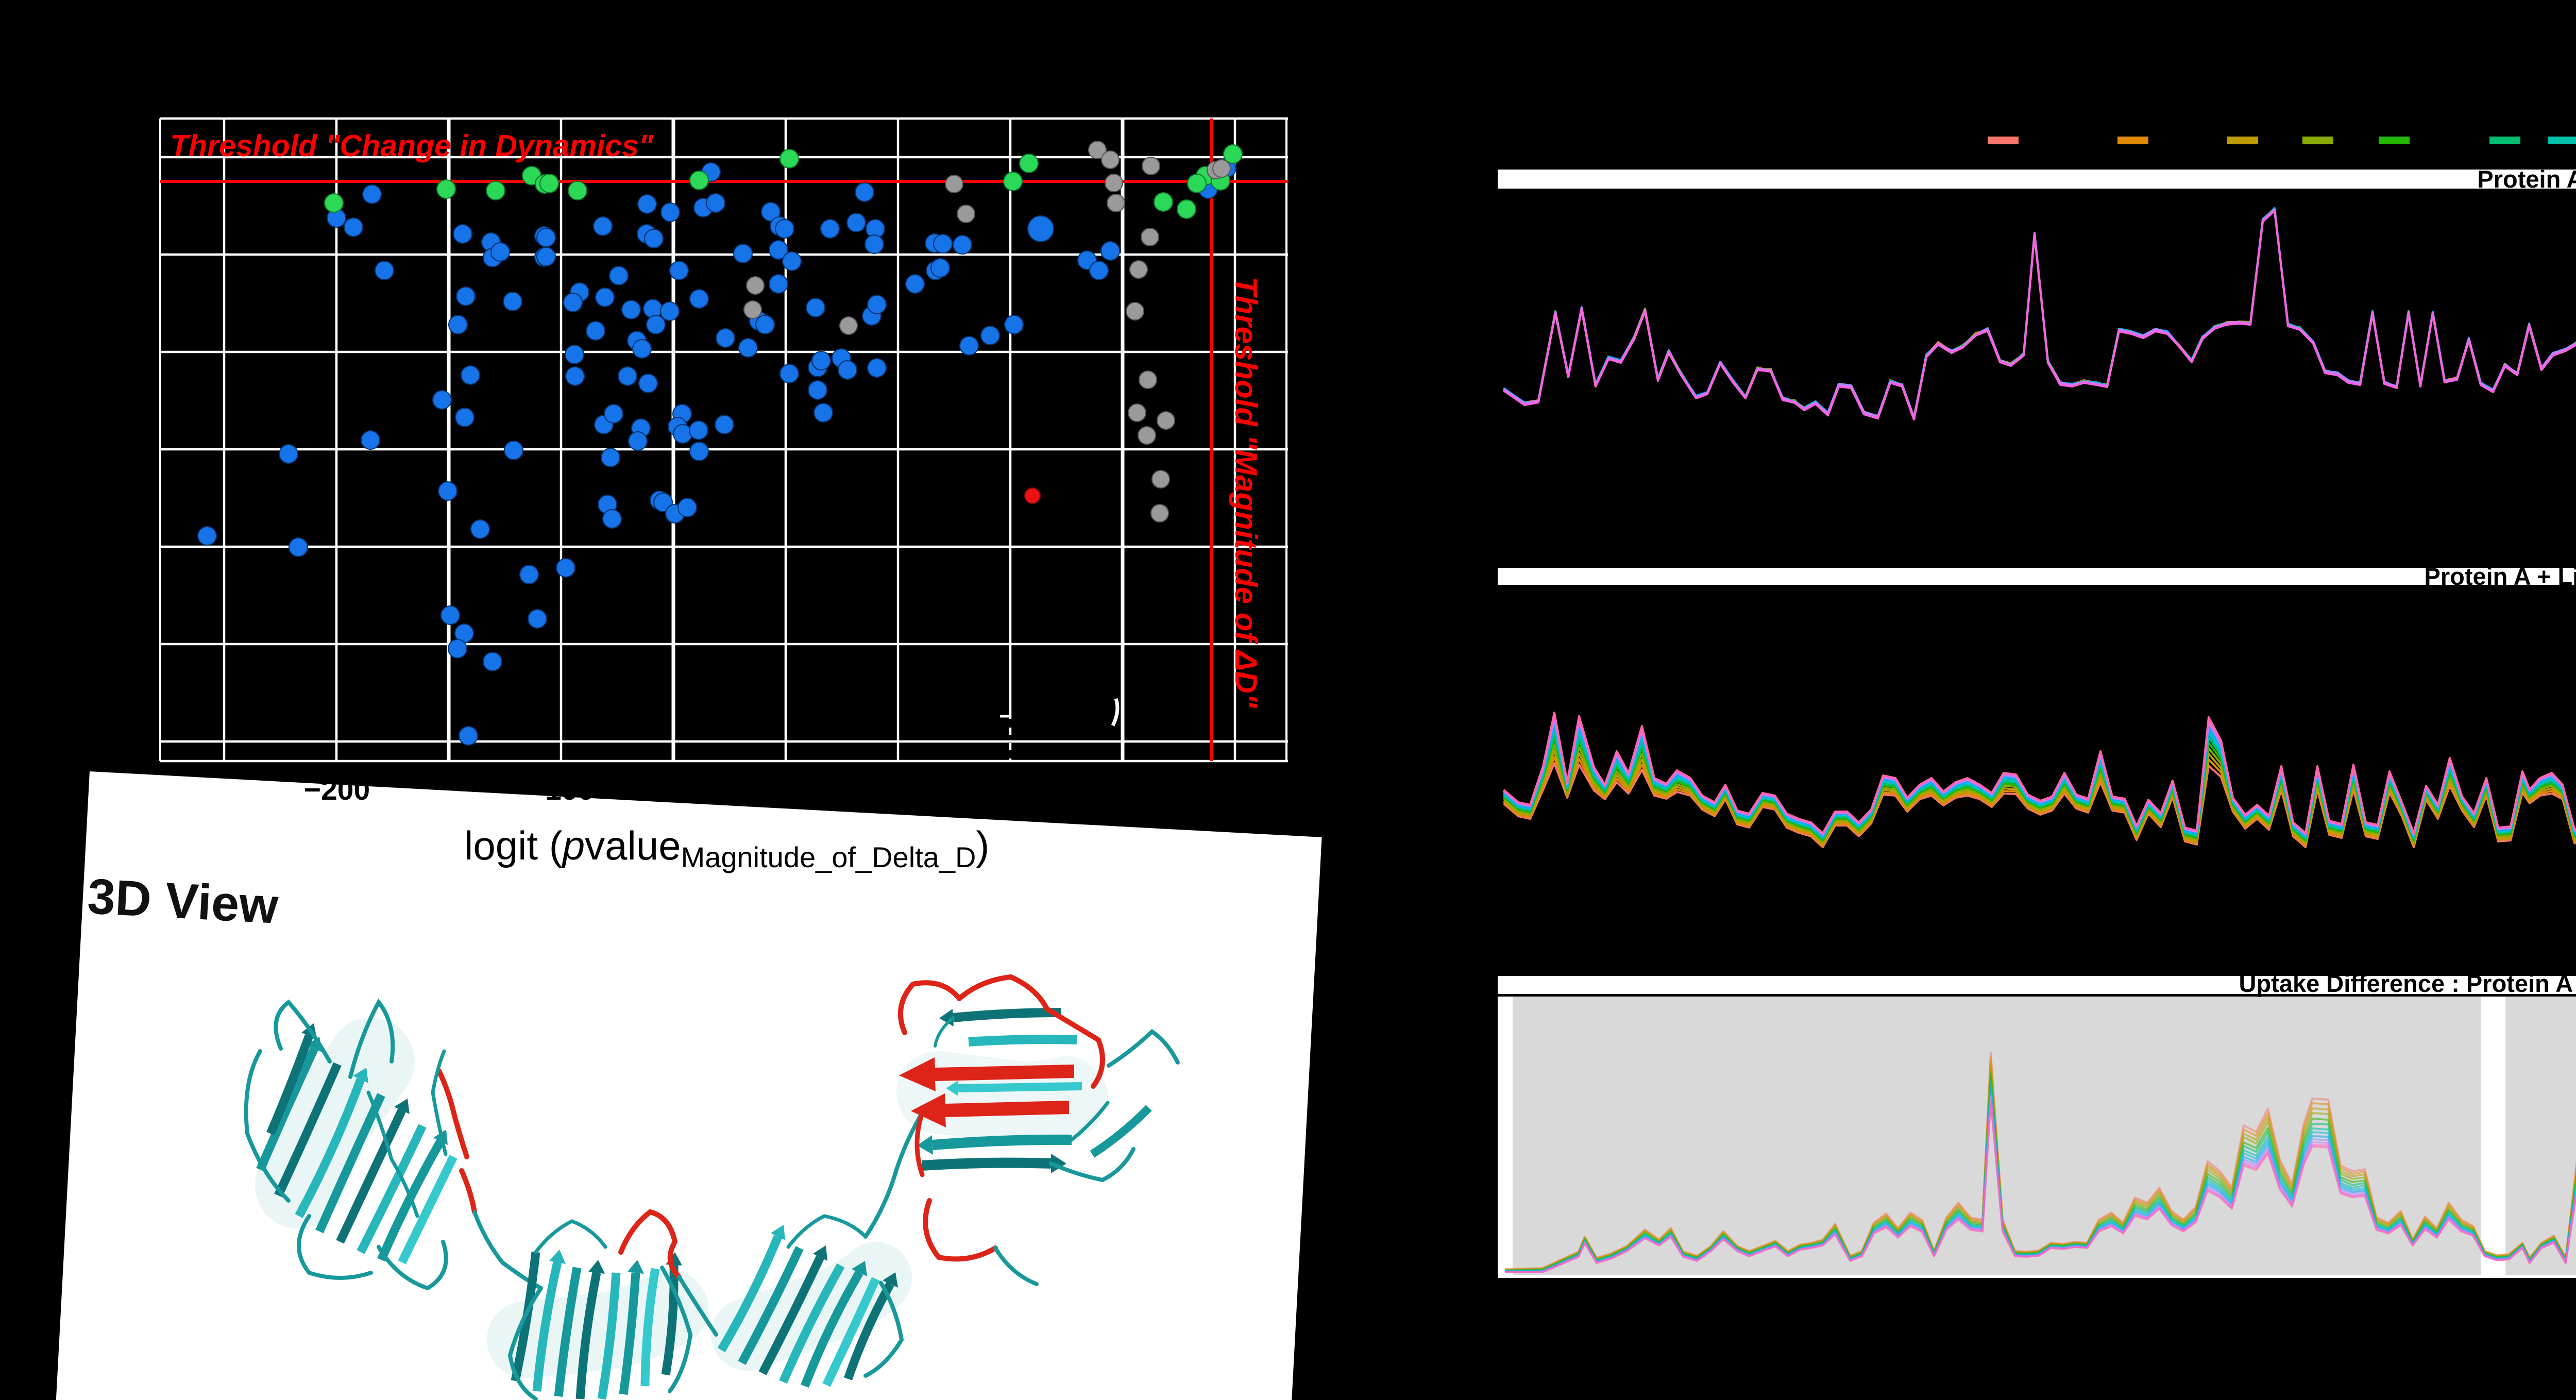 The width and height of the screenshot is (2576, 1400). I want to click on svg-text: −100, so click(561, 789).